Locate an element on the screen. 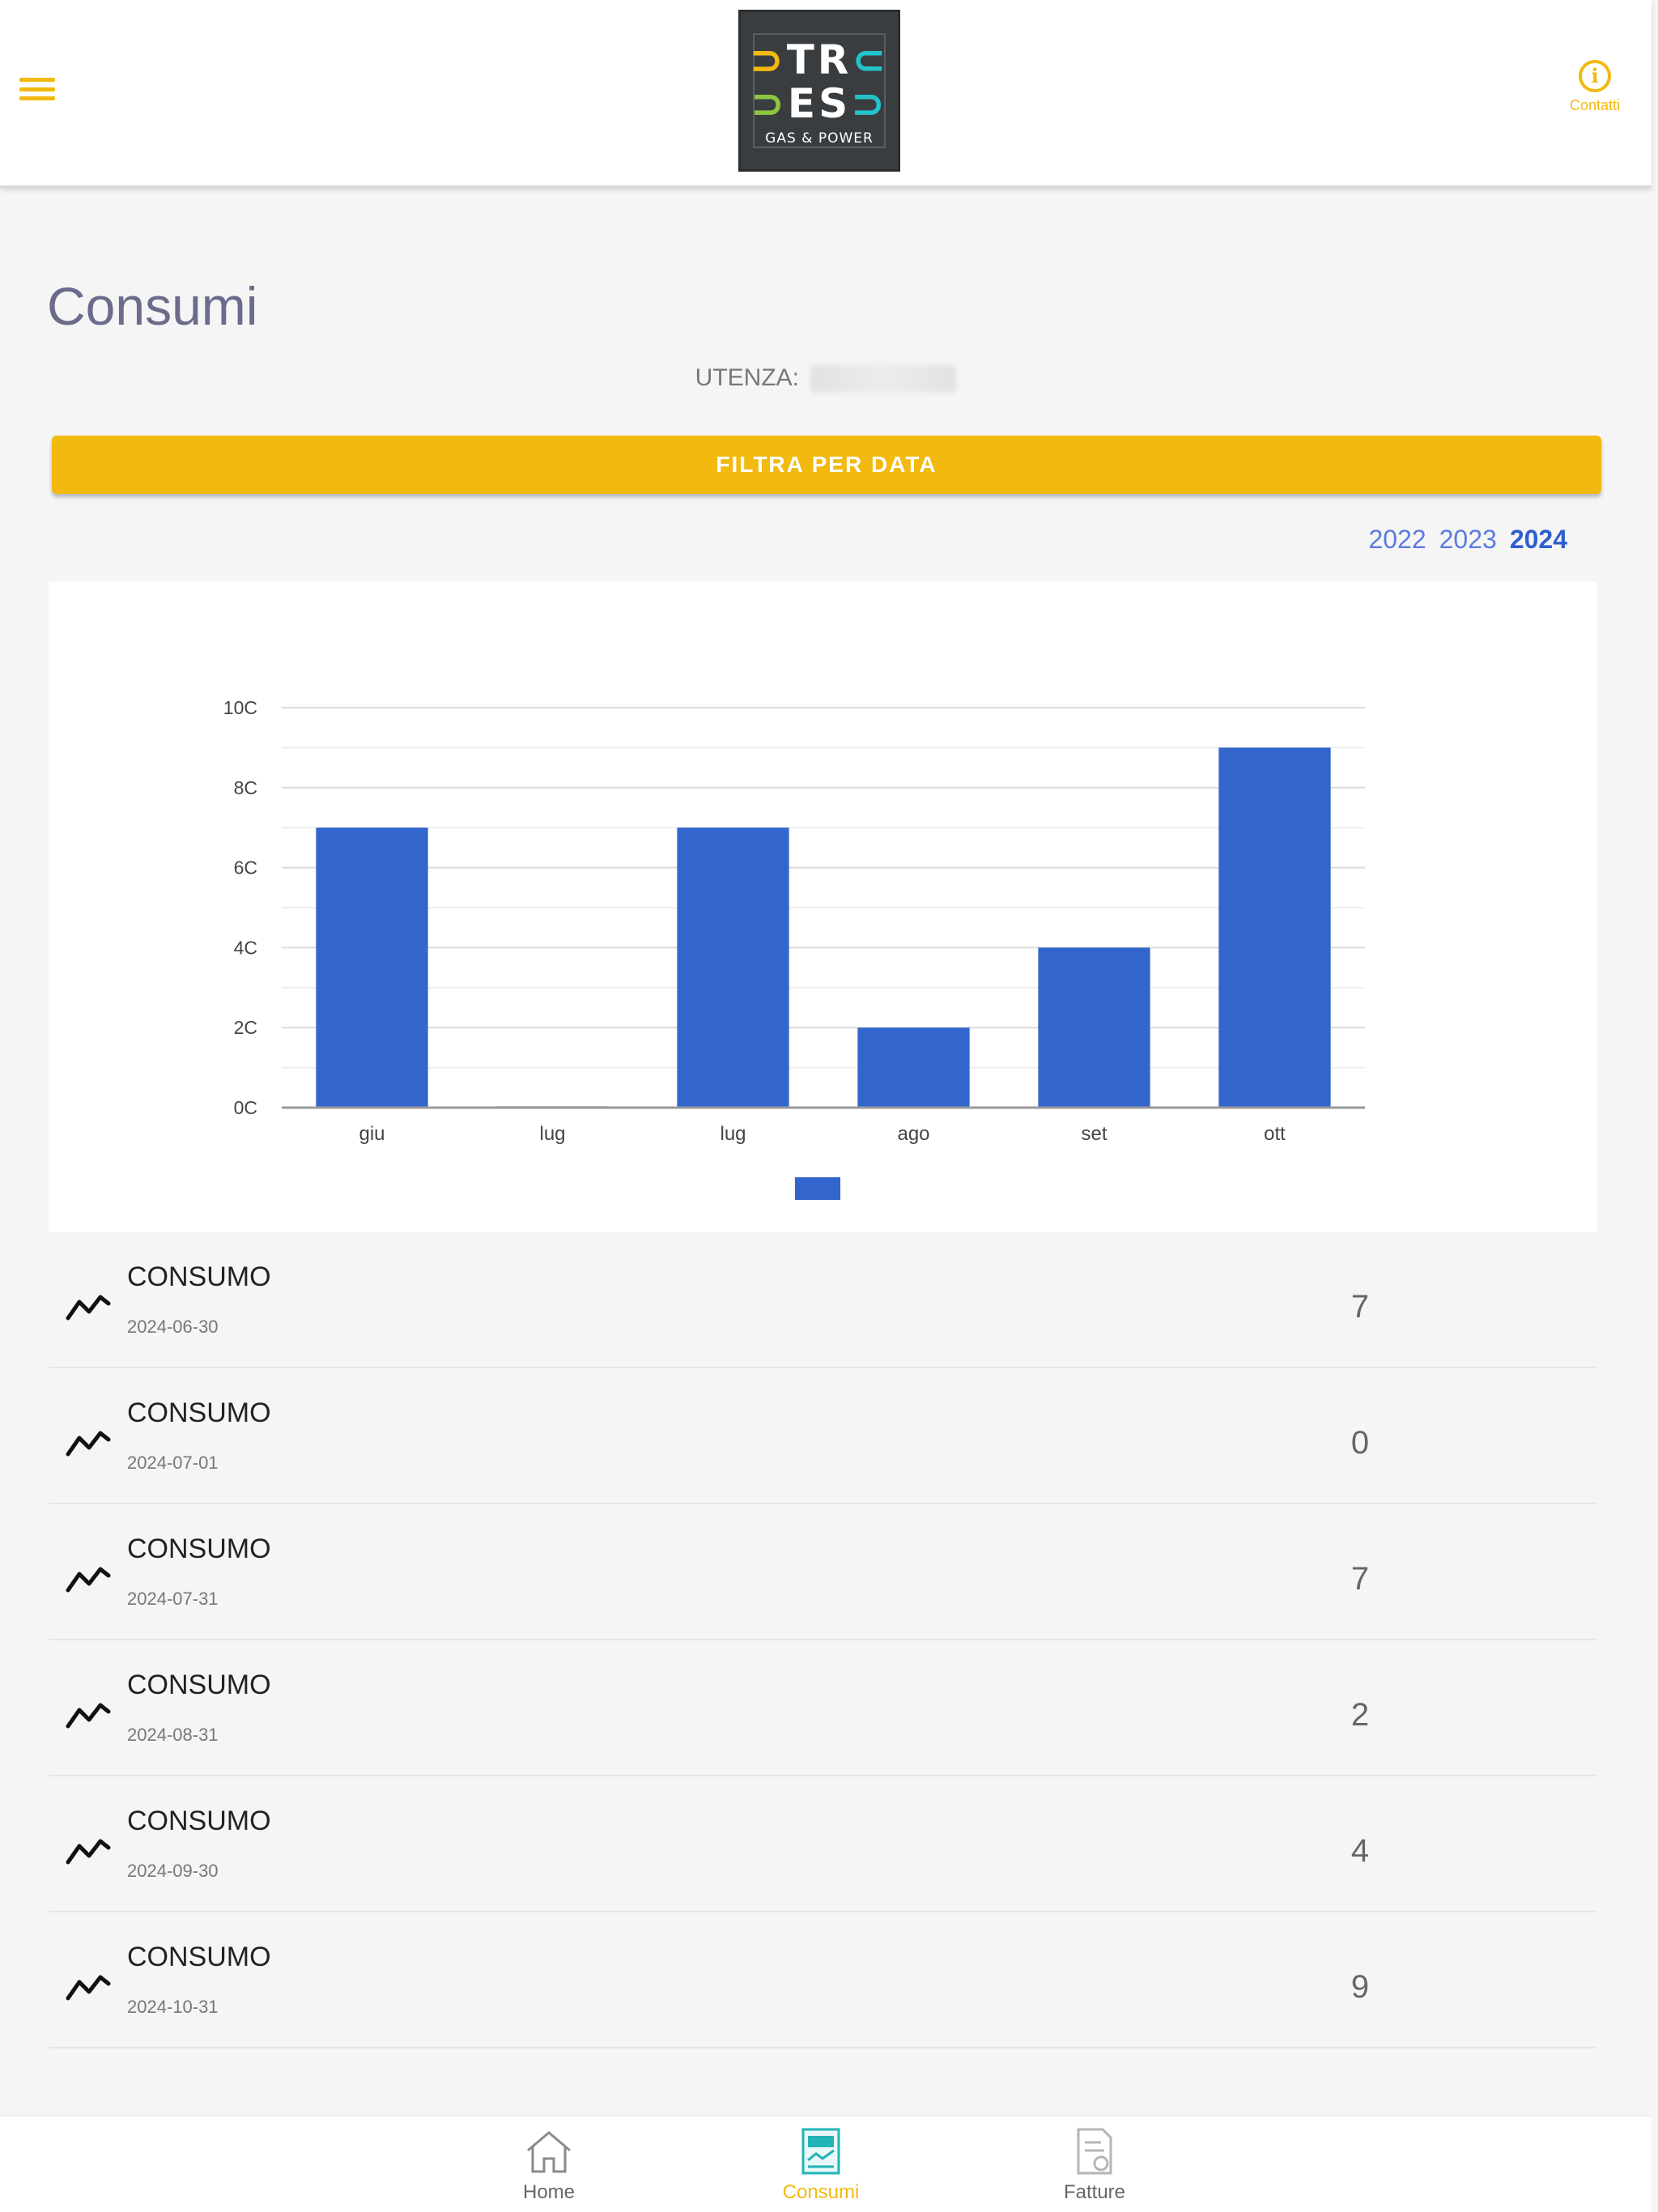 The height and width of the screenshot is (2212, 1658). contacts-label: Contatti is located at coordinates (1595, 105).